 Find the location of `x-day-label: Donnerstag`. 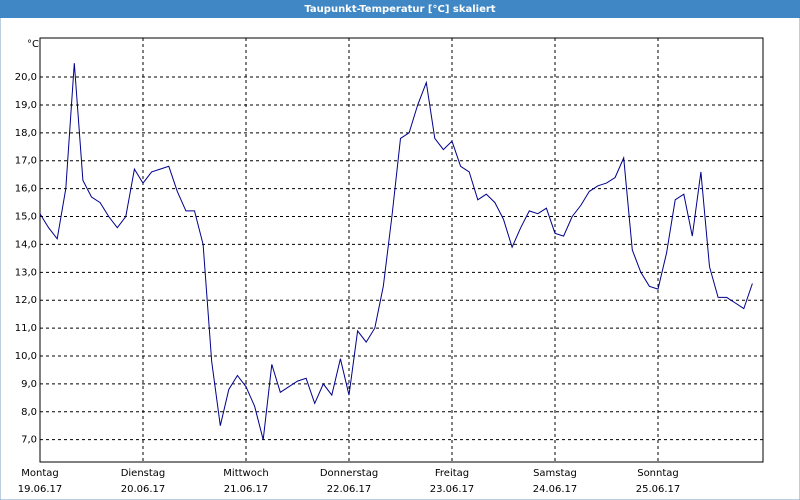

x-day-label: Donnerstag is located at coordinates (349, 473).